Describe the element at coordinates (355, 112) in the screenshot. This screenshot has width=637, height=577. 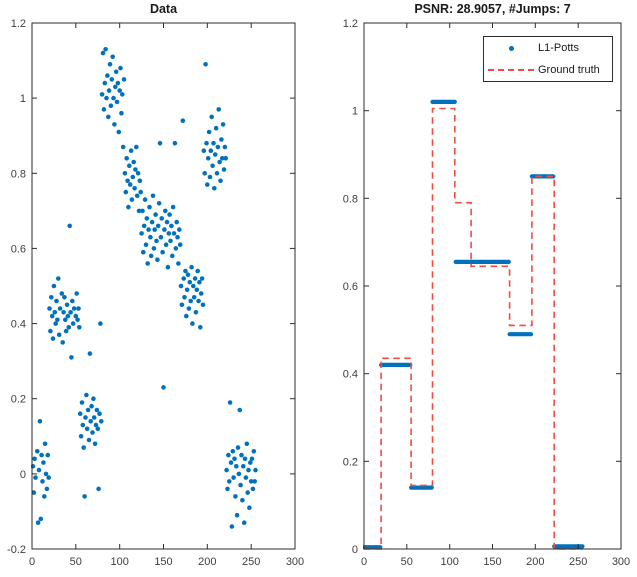
I see `right-plot-ytick: 1` at that location.